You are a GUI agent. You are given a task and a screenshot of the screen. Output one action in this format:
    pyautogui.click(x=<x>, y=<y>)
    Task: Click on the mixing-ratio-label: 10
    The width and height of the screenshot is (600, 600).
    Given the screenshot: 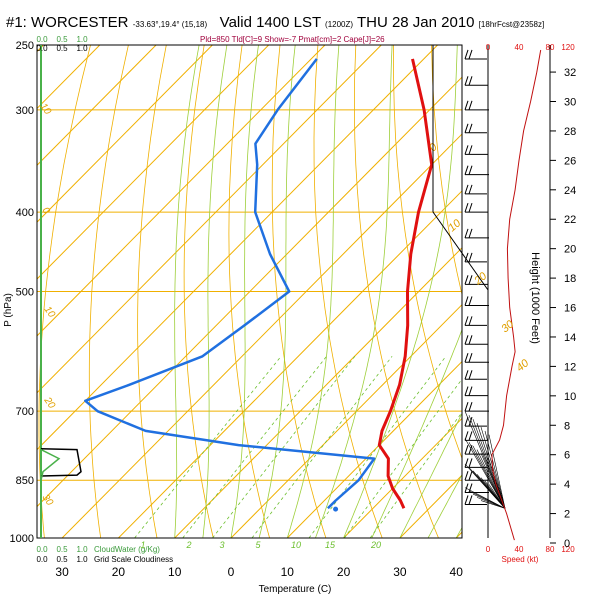 What is the action you would take?
    pyautogui.click(x=296, y=545)
    